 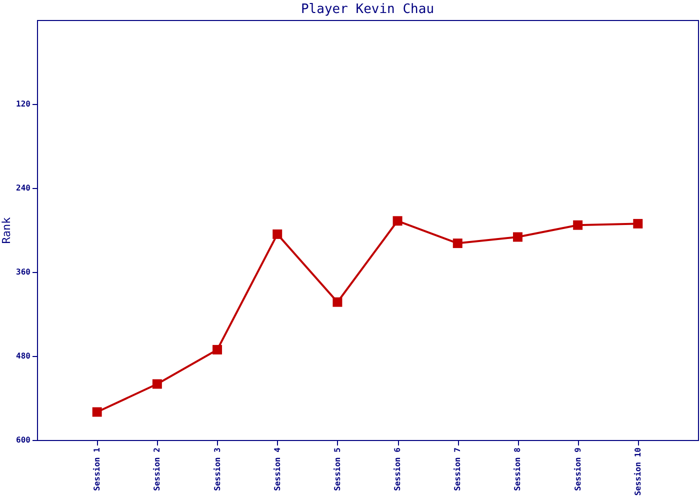 What do you see at coordinates (7, 230) in the screenshot?
I see `y-axis-title: Rank` at bounding box center [7, 230].